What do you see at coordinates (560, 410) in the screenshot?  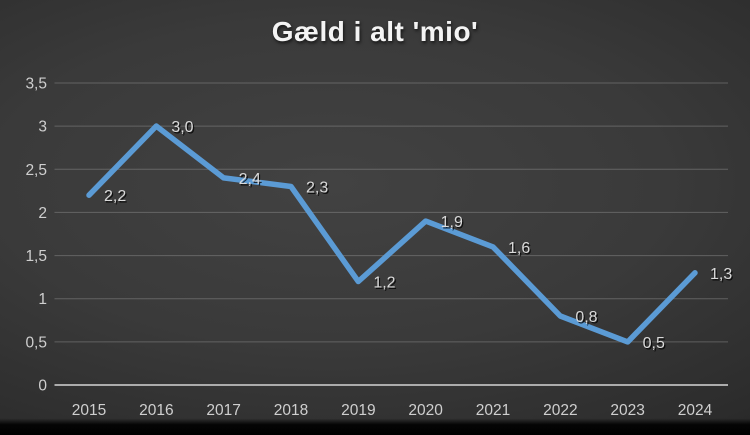 I see `x-axis-tick-label: 2022` at bounding box center [560, 410].